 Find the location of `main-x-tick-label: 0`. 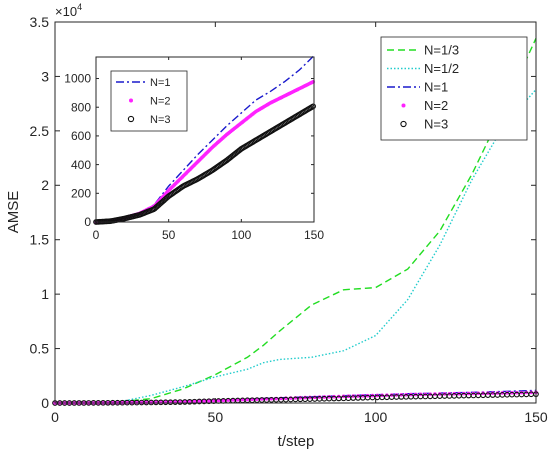

main-x-tick-label: 0 is located at coordinates (55, 417).